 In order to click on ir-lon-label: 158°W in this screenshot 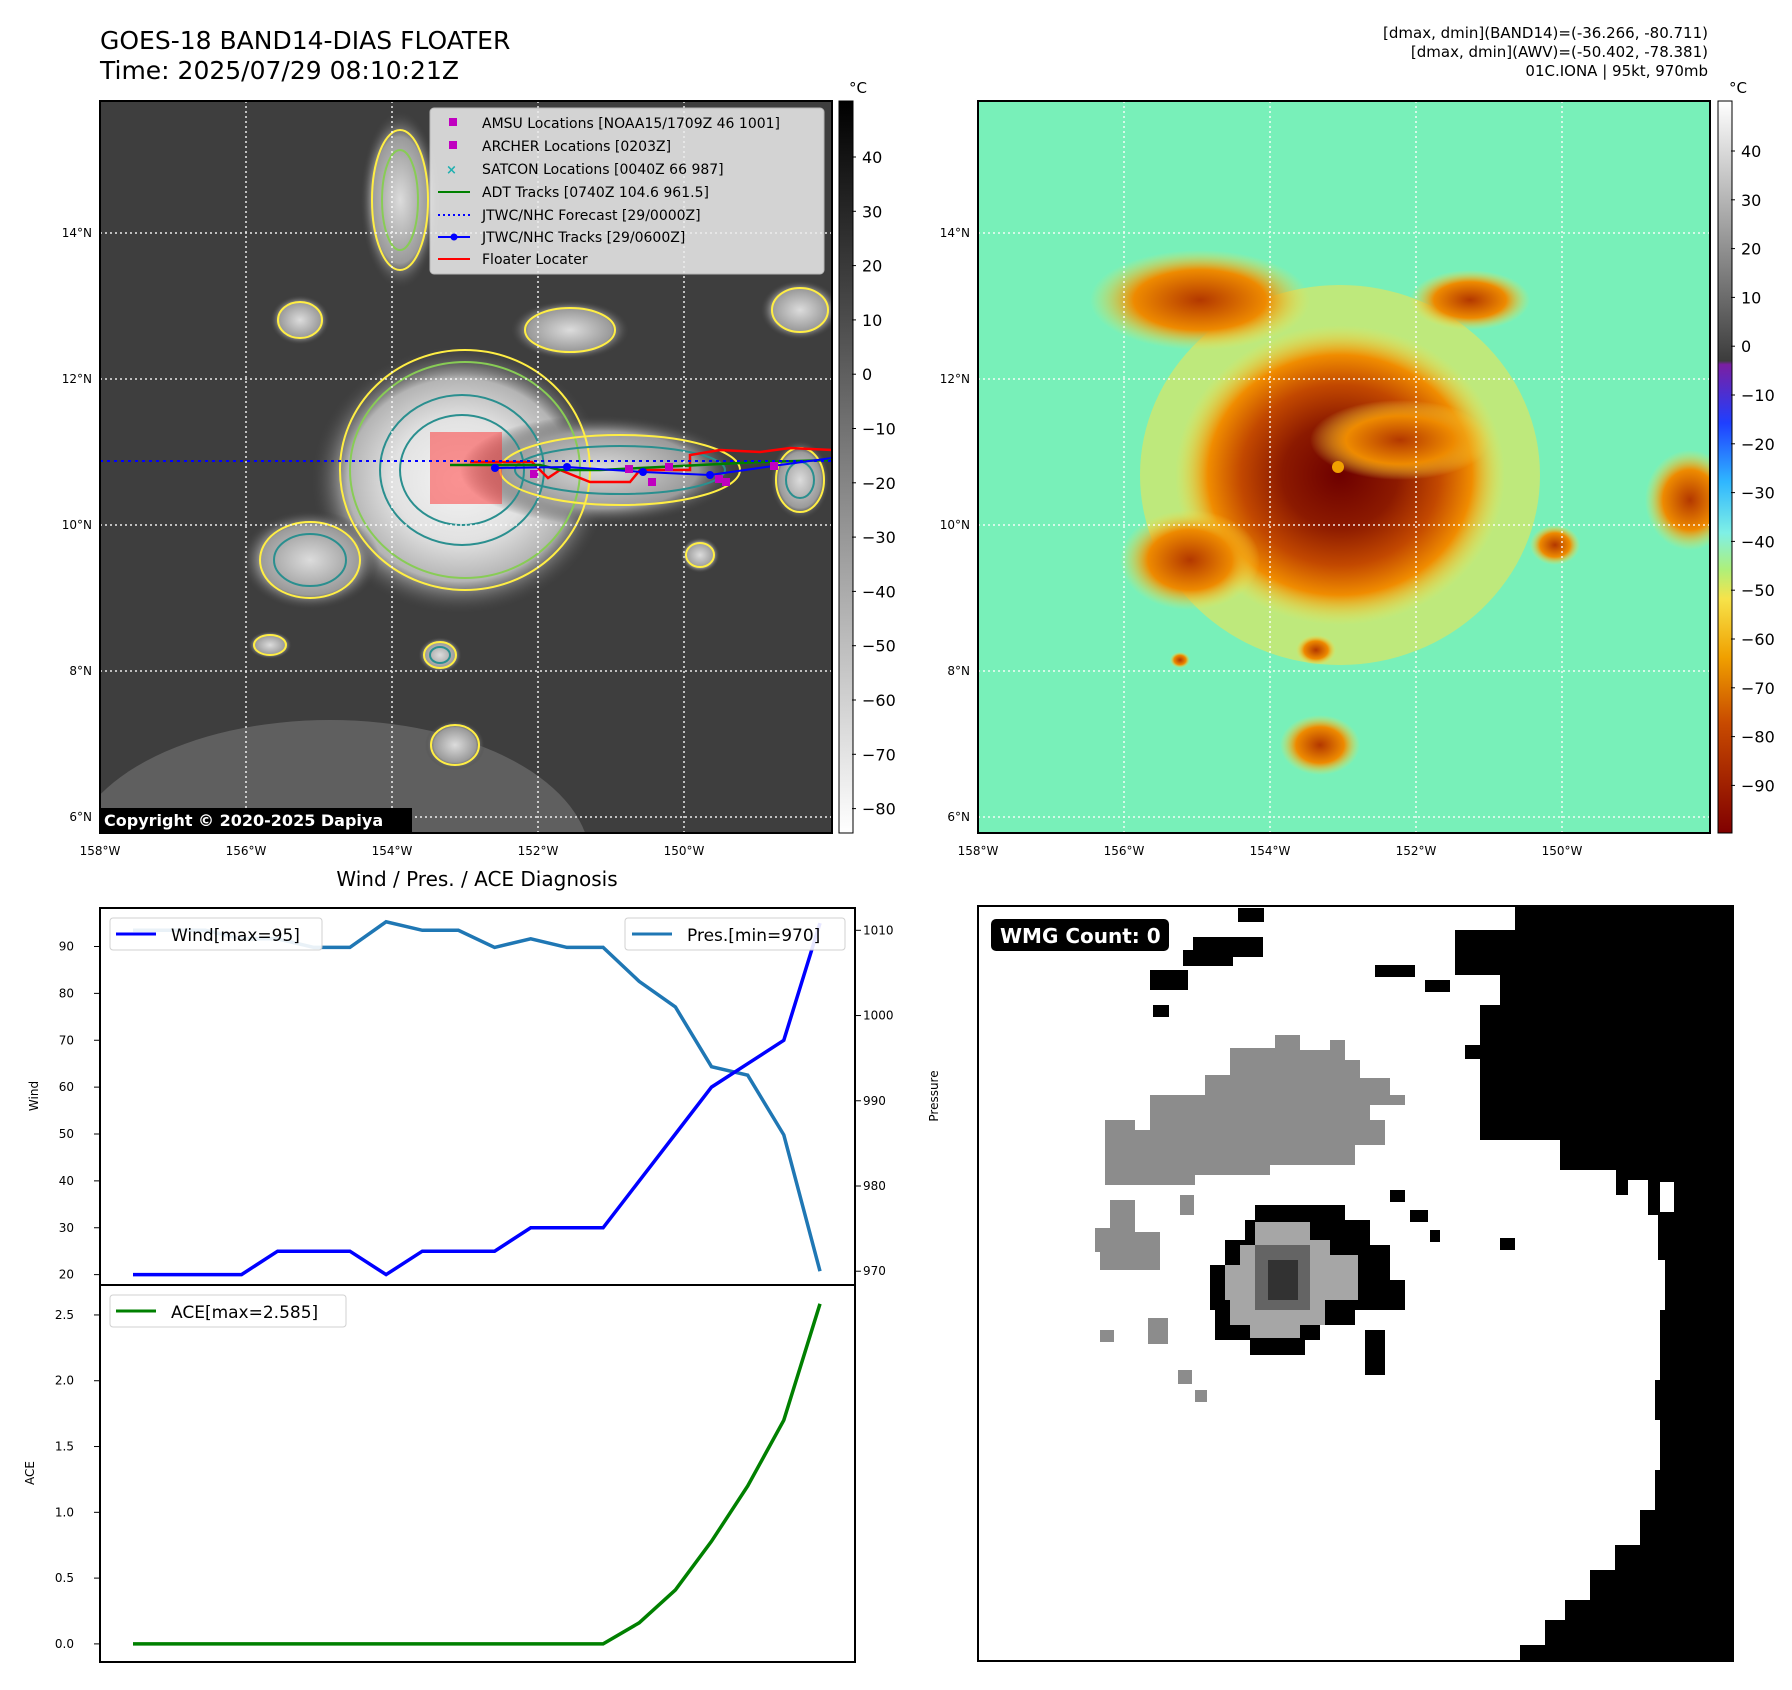, I will do `click(100, 851)`.